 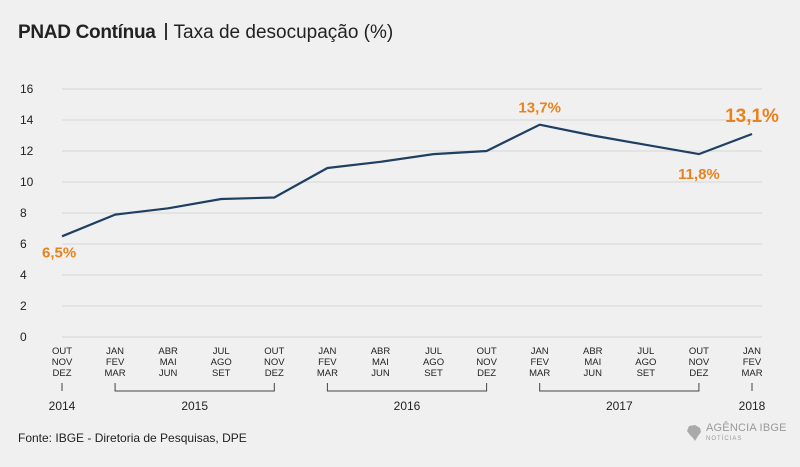 What do you see at coordinates (62, 406) in the screenshot?
I see `year-label: 2014` at bounding box center [62, 406].